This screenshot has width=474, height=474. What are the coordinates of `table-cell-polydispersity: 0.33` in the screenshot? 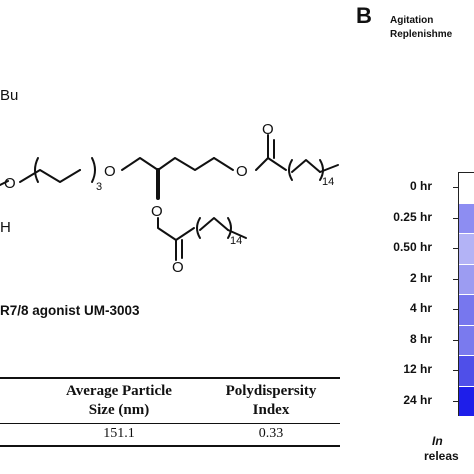 It's located at (271, 433).